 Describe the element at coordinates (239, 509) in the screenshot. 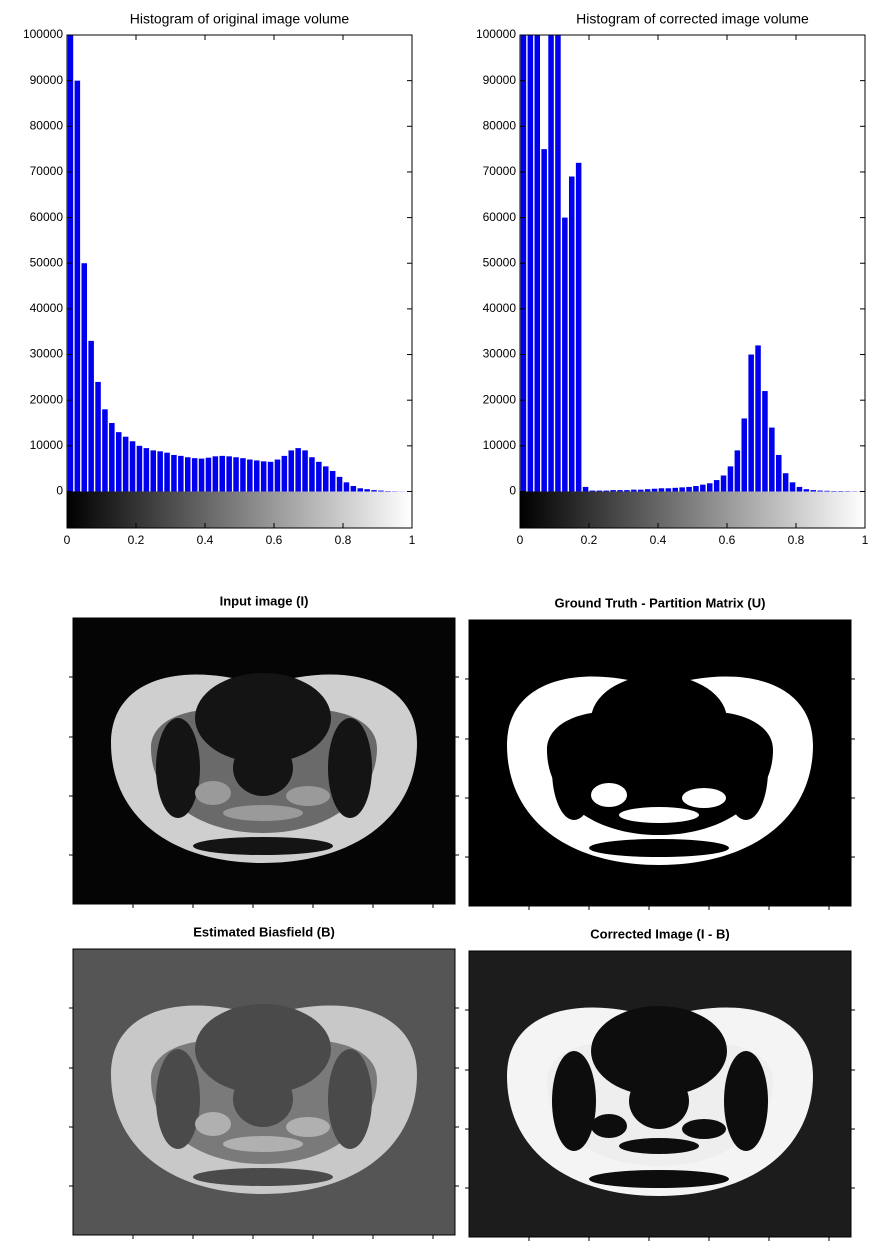

I see `colorbar` at that location.